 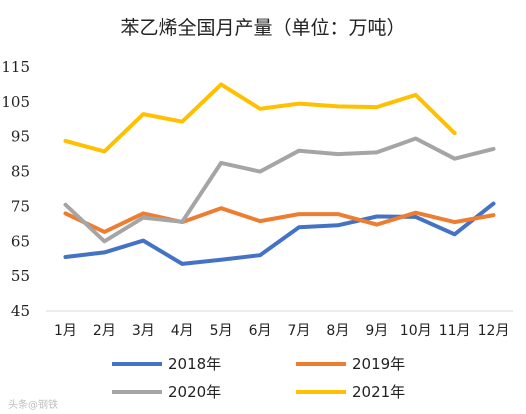 What do you see at coordinates (143, 331) in the screenshot?
I see `x-tick-label: 3月` at bounding box center [143, 331].